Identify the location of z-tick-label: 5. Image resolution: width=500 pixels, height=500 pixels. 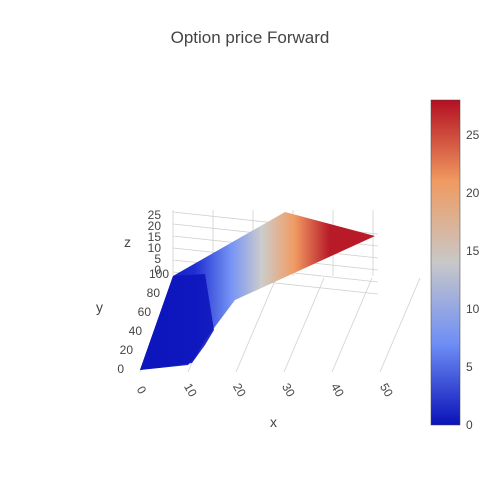
(157, 259).